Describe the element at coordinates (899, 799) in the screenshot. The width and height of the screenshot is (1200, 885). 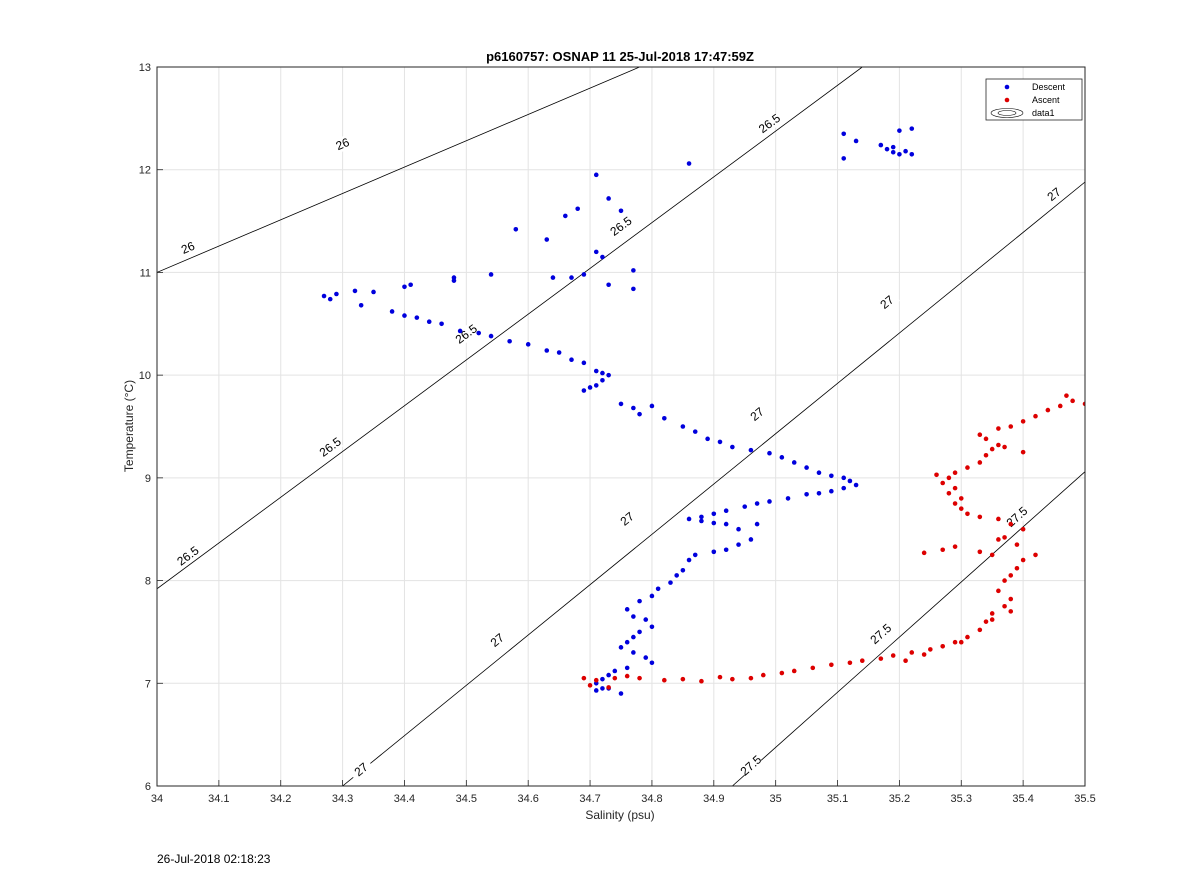
I see `x-tick-label: 35.2` at that location.